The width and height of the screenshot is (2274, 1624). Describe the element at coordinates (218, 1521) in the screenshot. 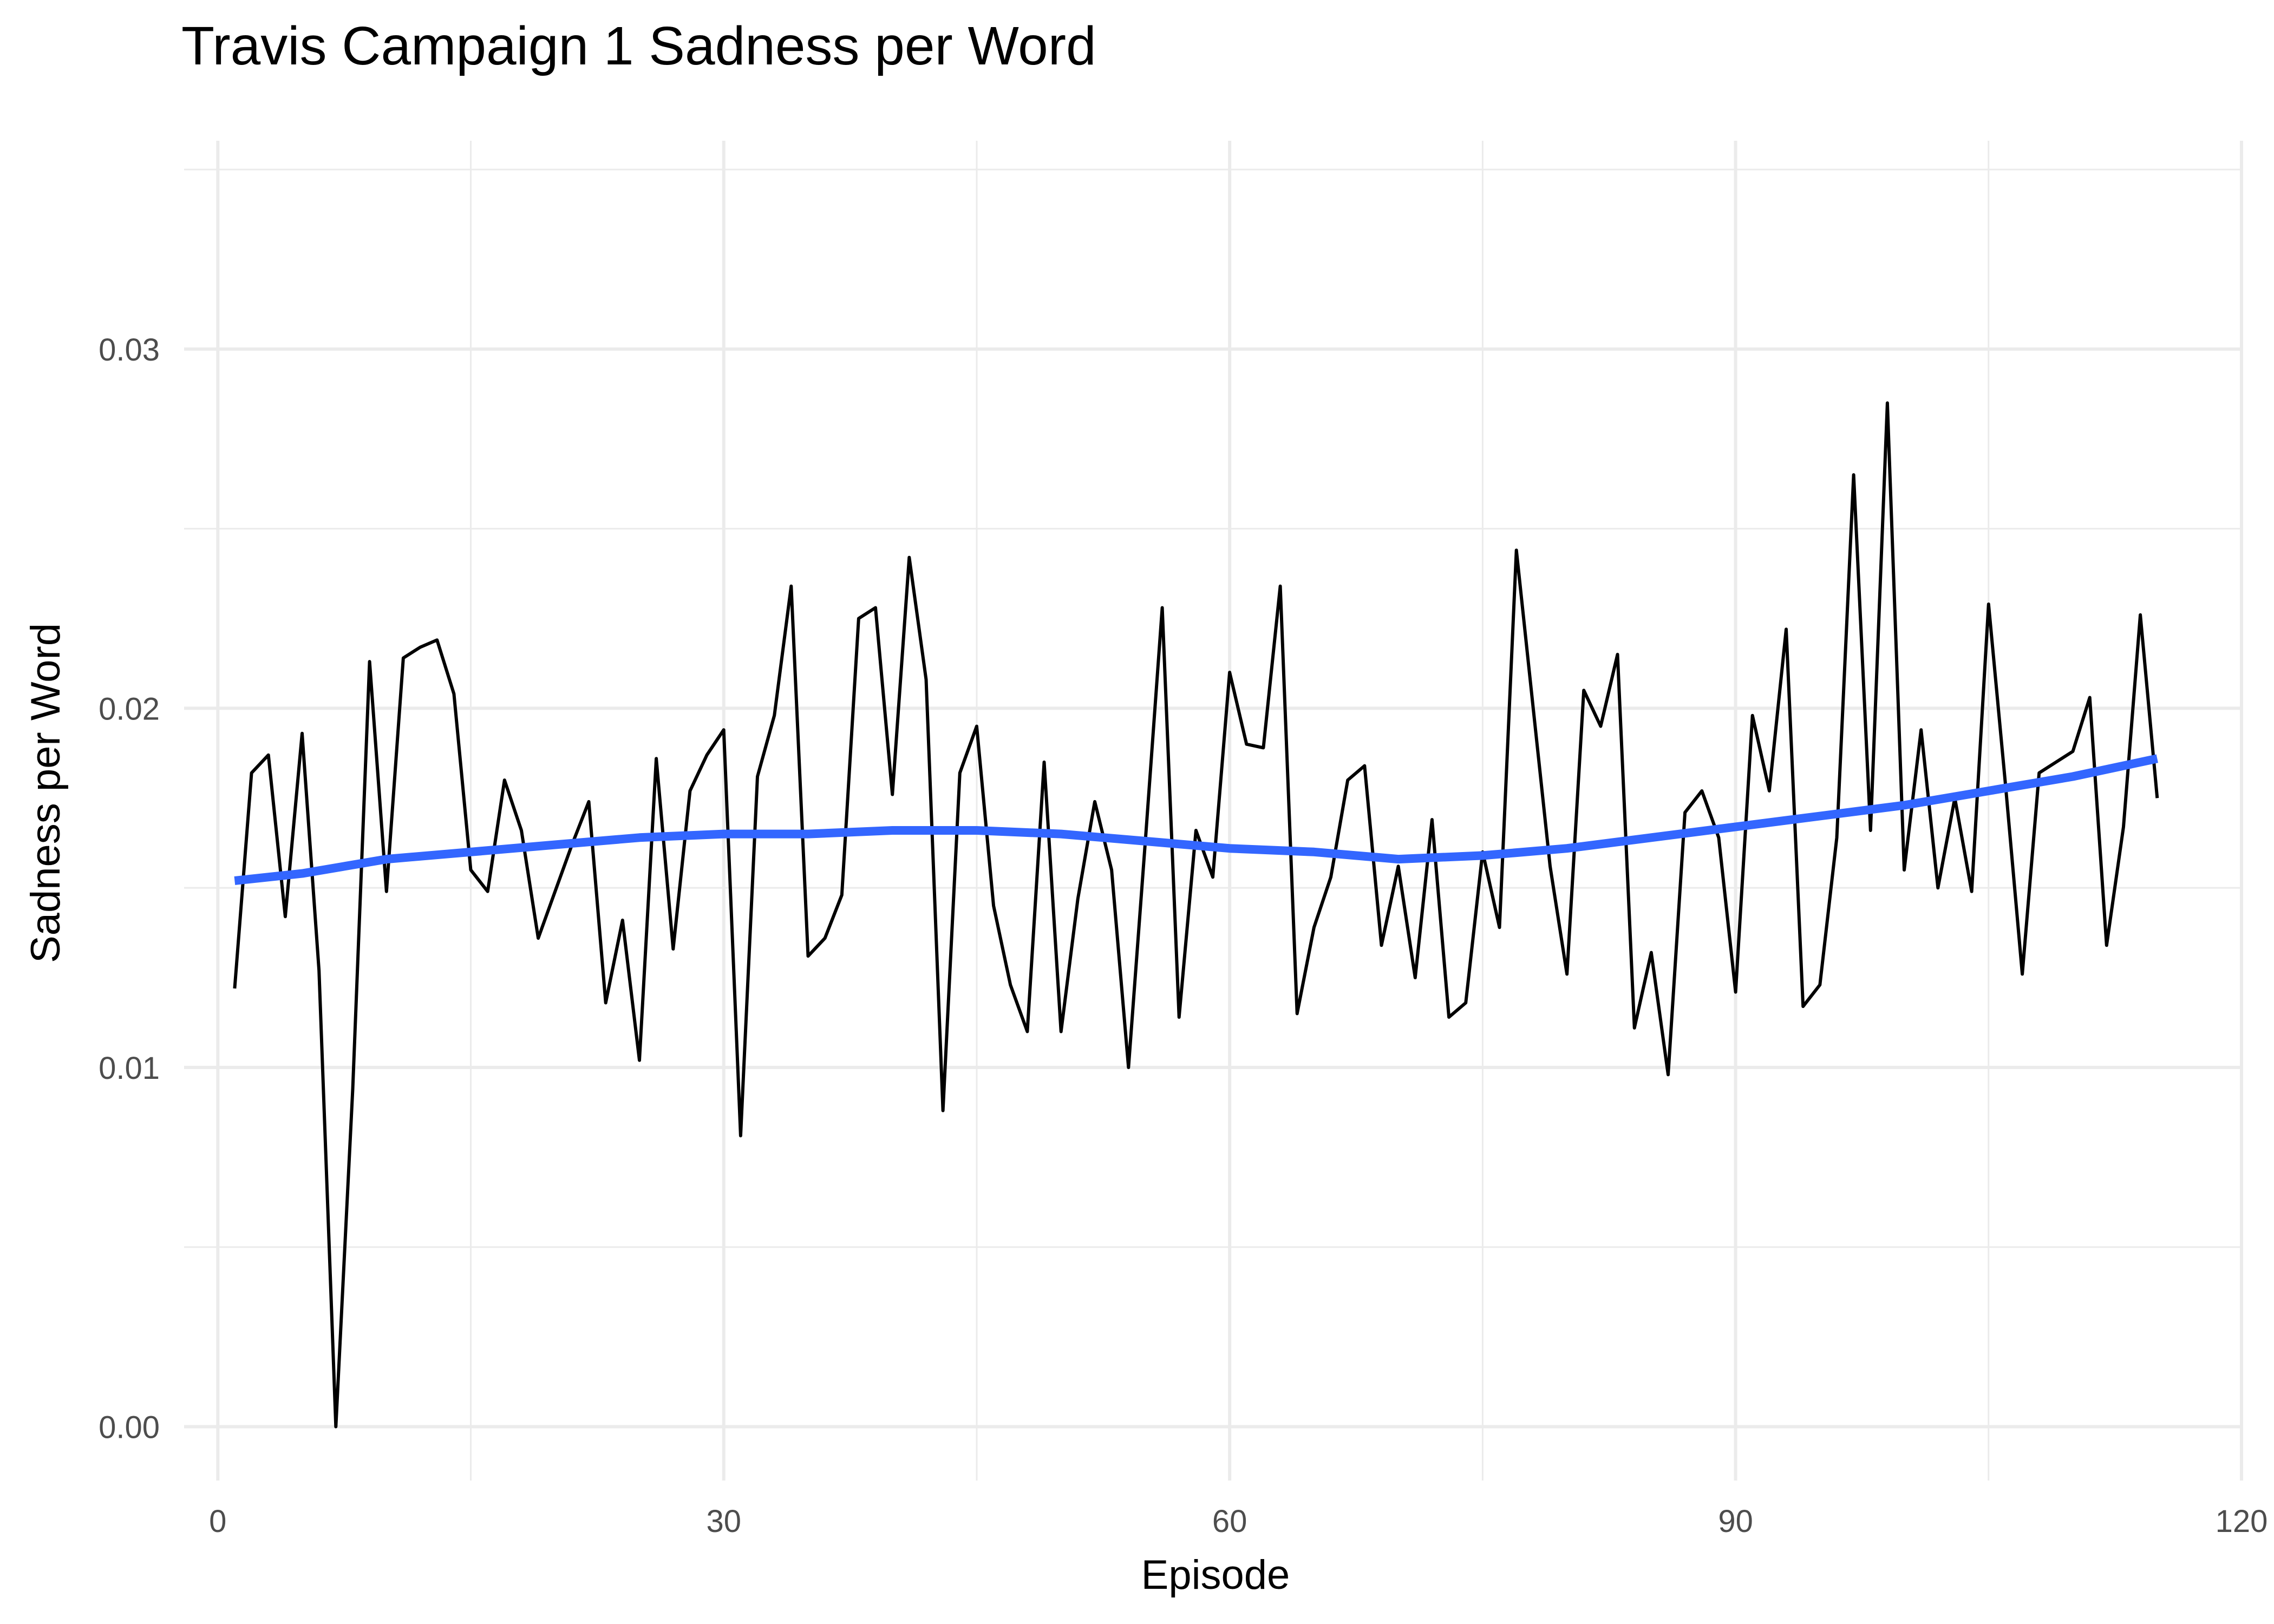

I see `x-tick-label: 0` at that location.